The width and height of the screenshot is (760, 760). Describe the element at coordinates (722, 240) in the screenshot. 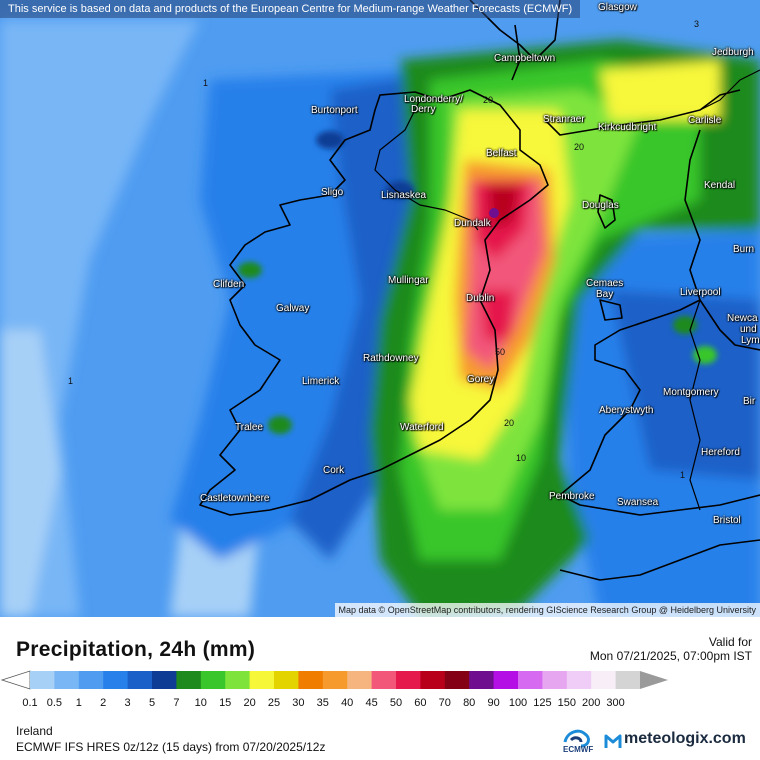

I see `coastline-england-nw` at that location.